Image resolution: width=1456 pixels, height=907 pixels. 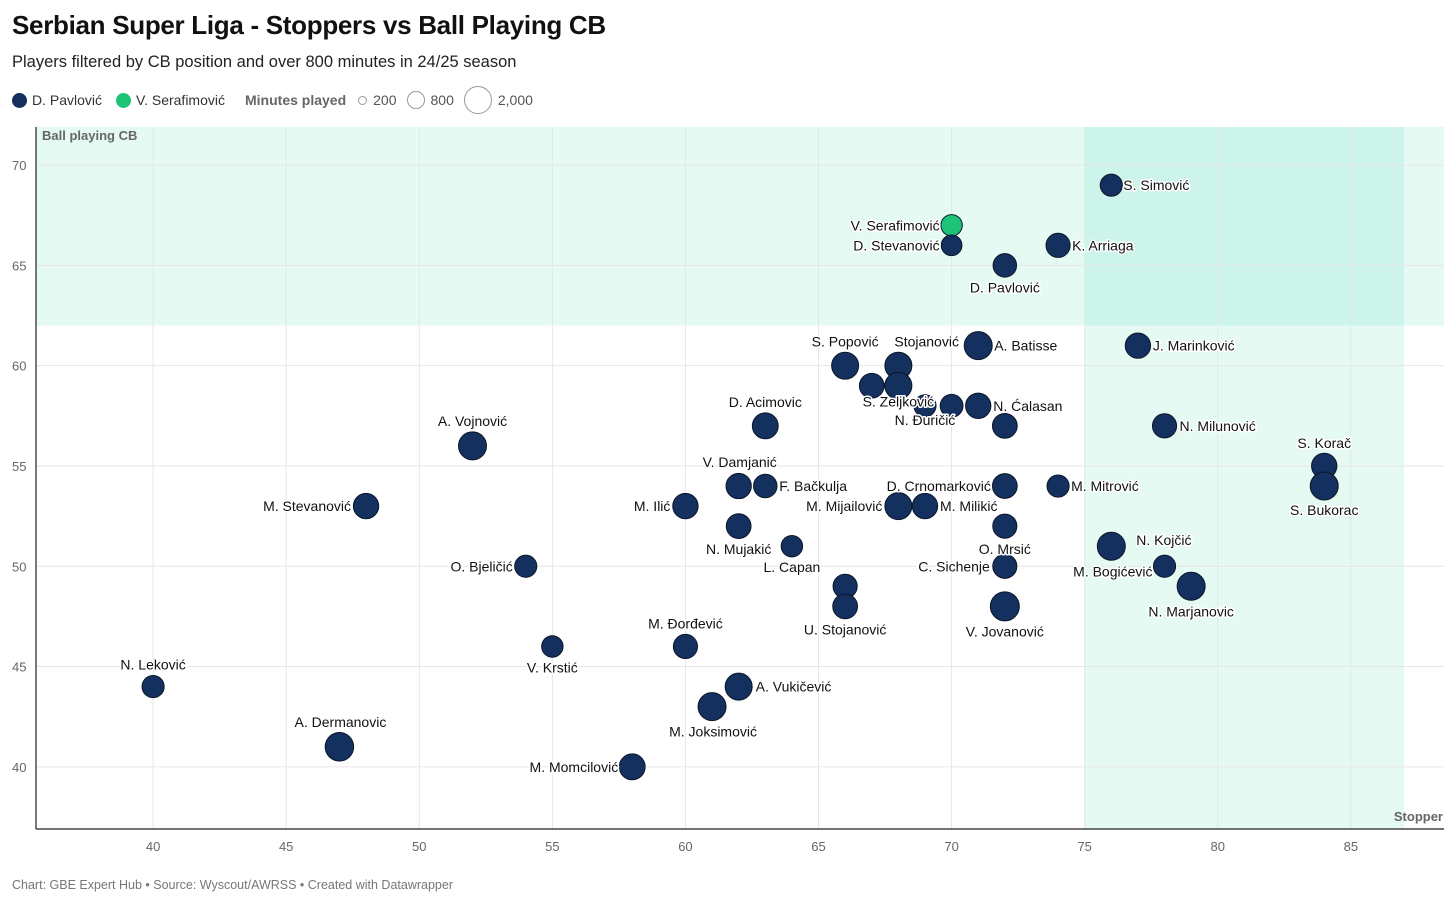 I want to click on label-n-lekovi: N. Leković, so click(x=152, y=665).